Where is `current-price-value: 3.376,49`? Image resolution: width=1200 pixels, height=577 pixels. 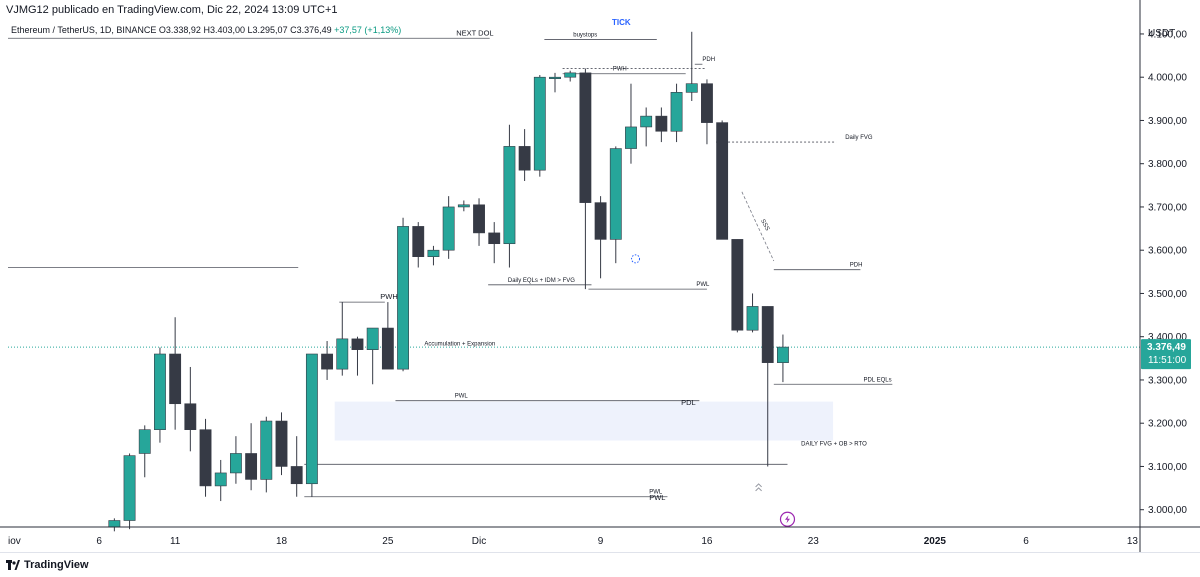
current-price-value: 3.376,49 is located at coordinates (1166, 347).